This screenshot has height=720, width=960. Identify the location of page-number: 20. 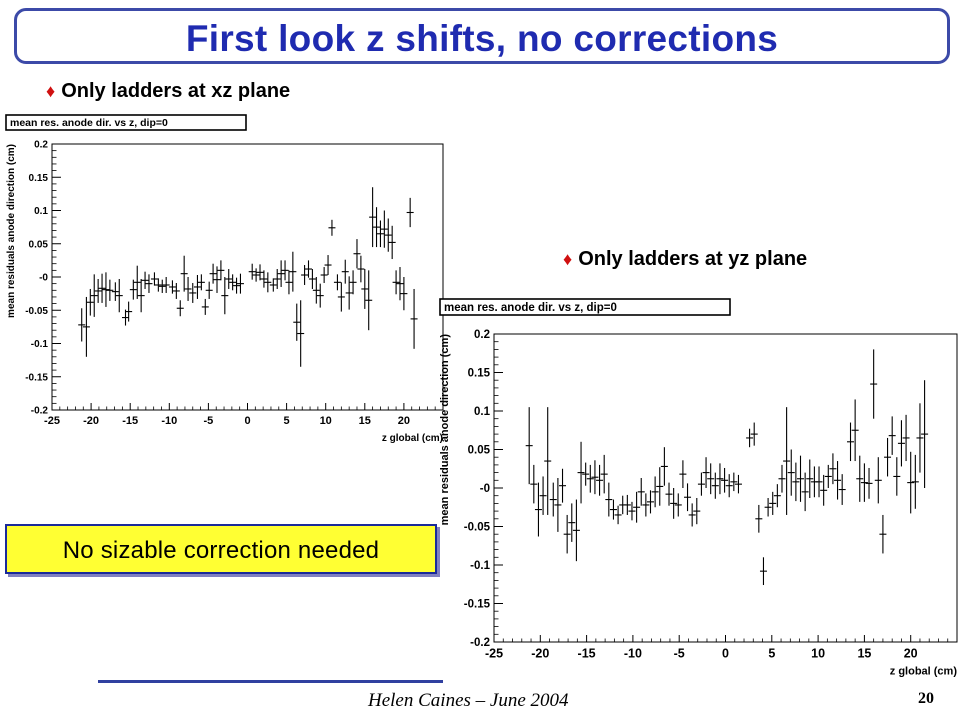
(926, 698).